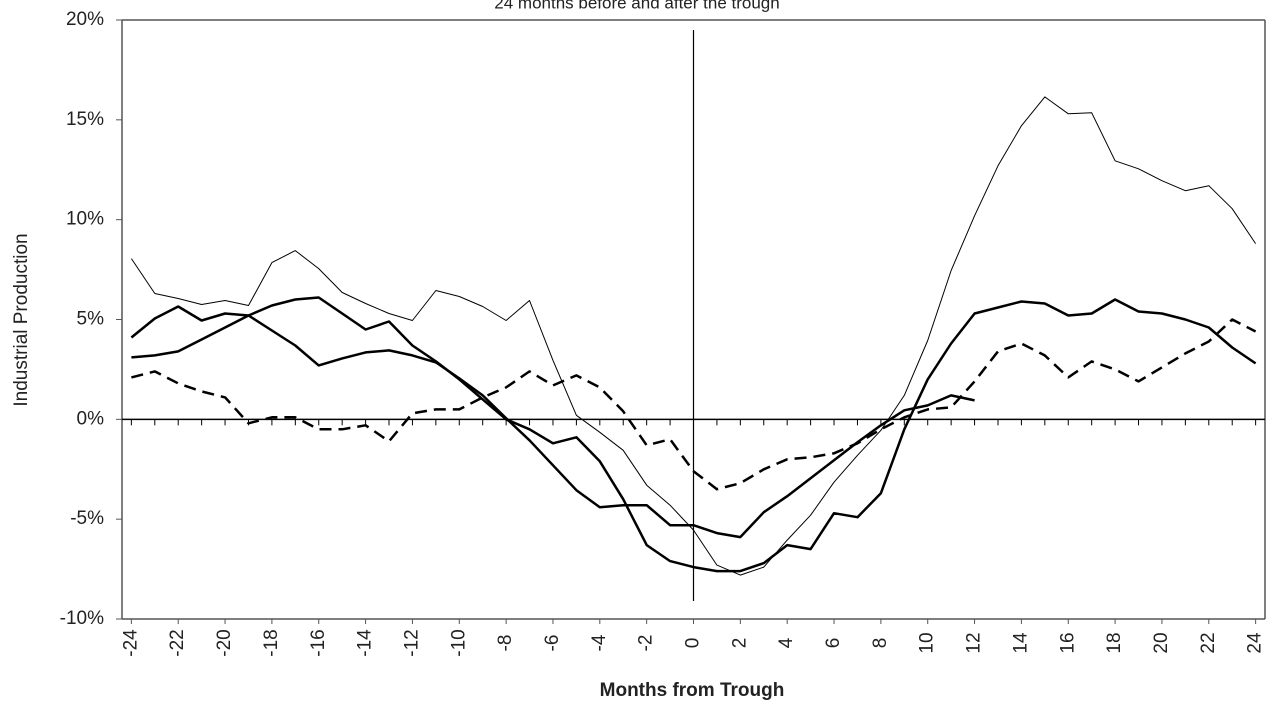 This screenshot has height=707, width=1272. I want to click on x-tick-label: 8, so click(880, 643).